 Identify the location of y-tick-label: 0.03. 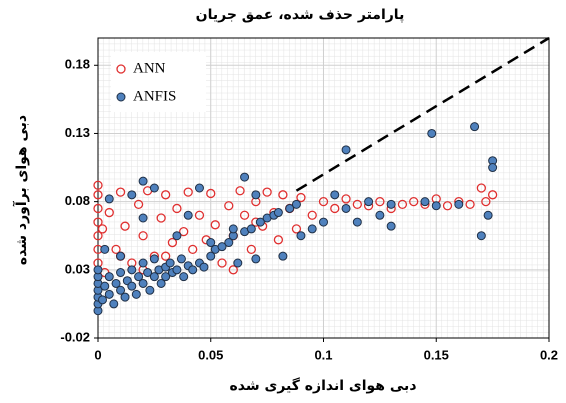
(77, 268).